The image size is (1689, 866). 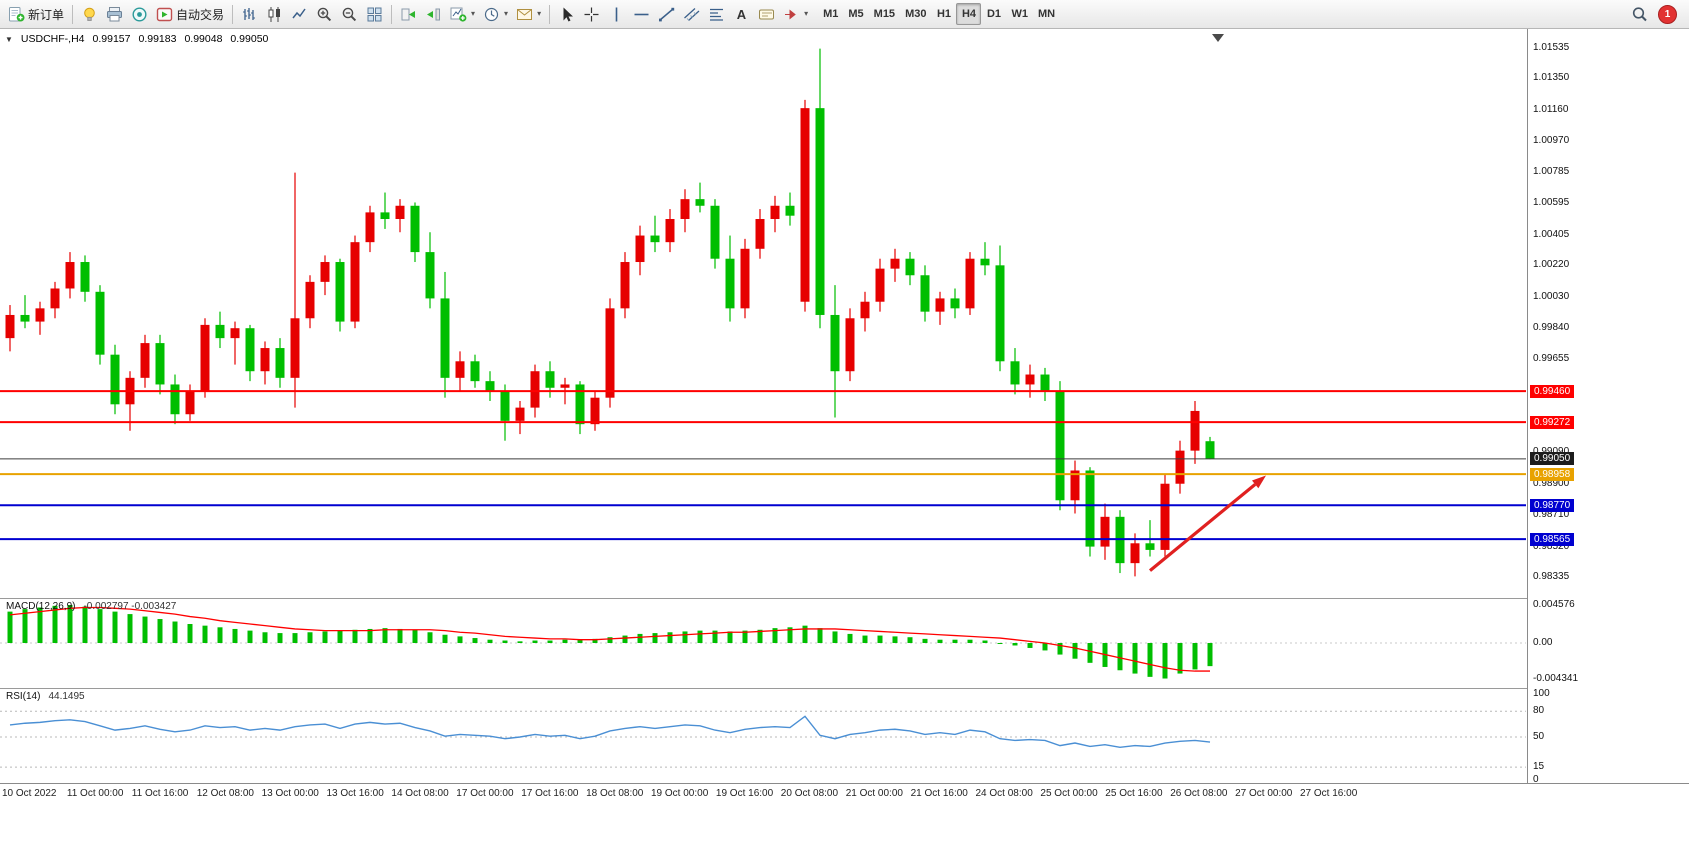 I want to click on zoom-in-button, so click(x=324, y=14).